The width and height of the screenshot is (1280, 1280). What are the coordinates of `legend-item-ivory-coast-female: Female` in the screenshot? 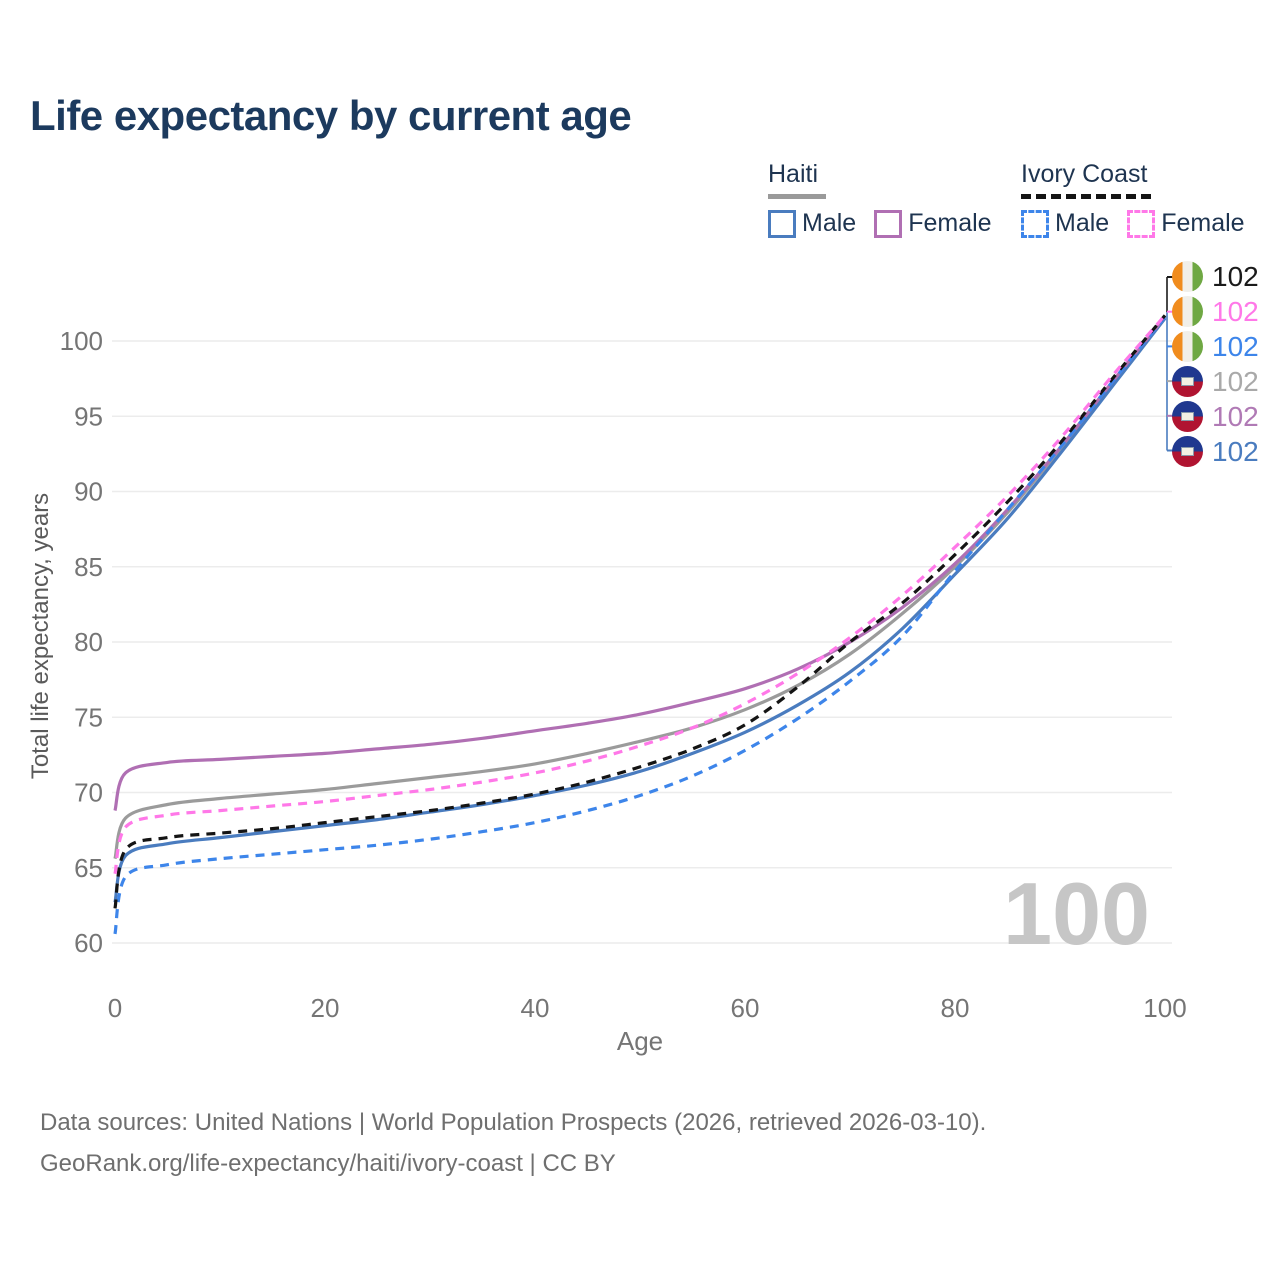 It's located at (1186, 223).